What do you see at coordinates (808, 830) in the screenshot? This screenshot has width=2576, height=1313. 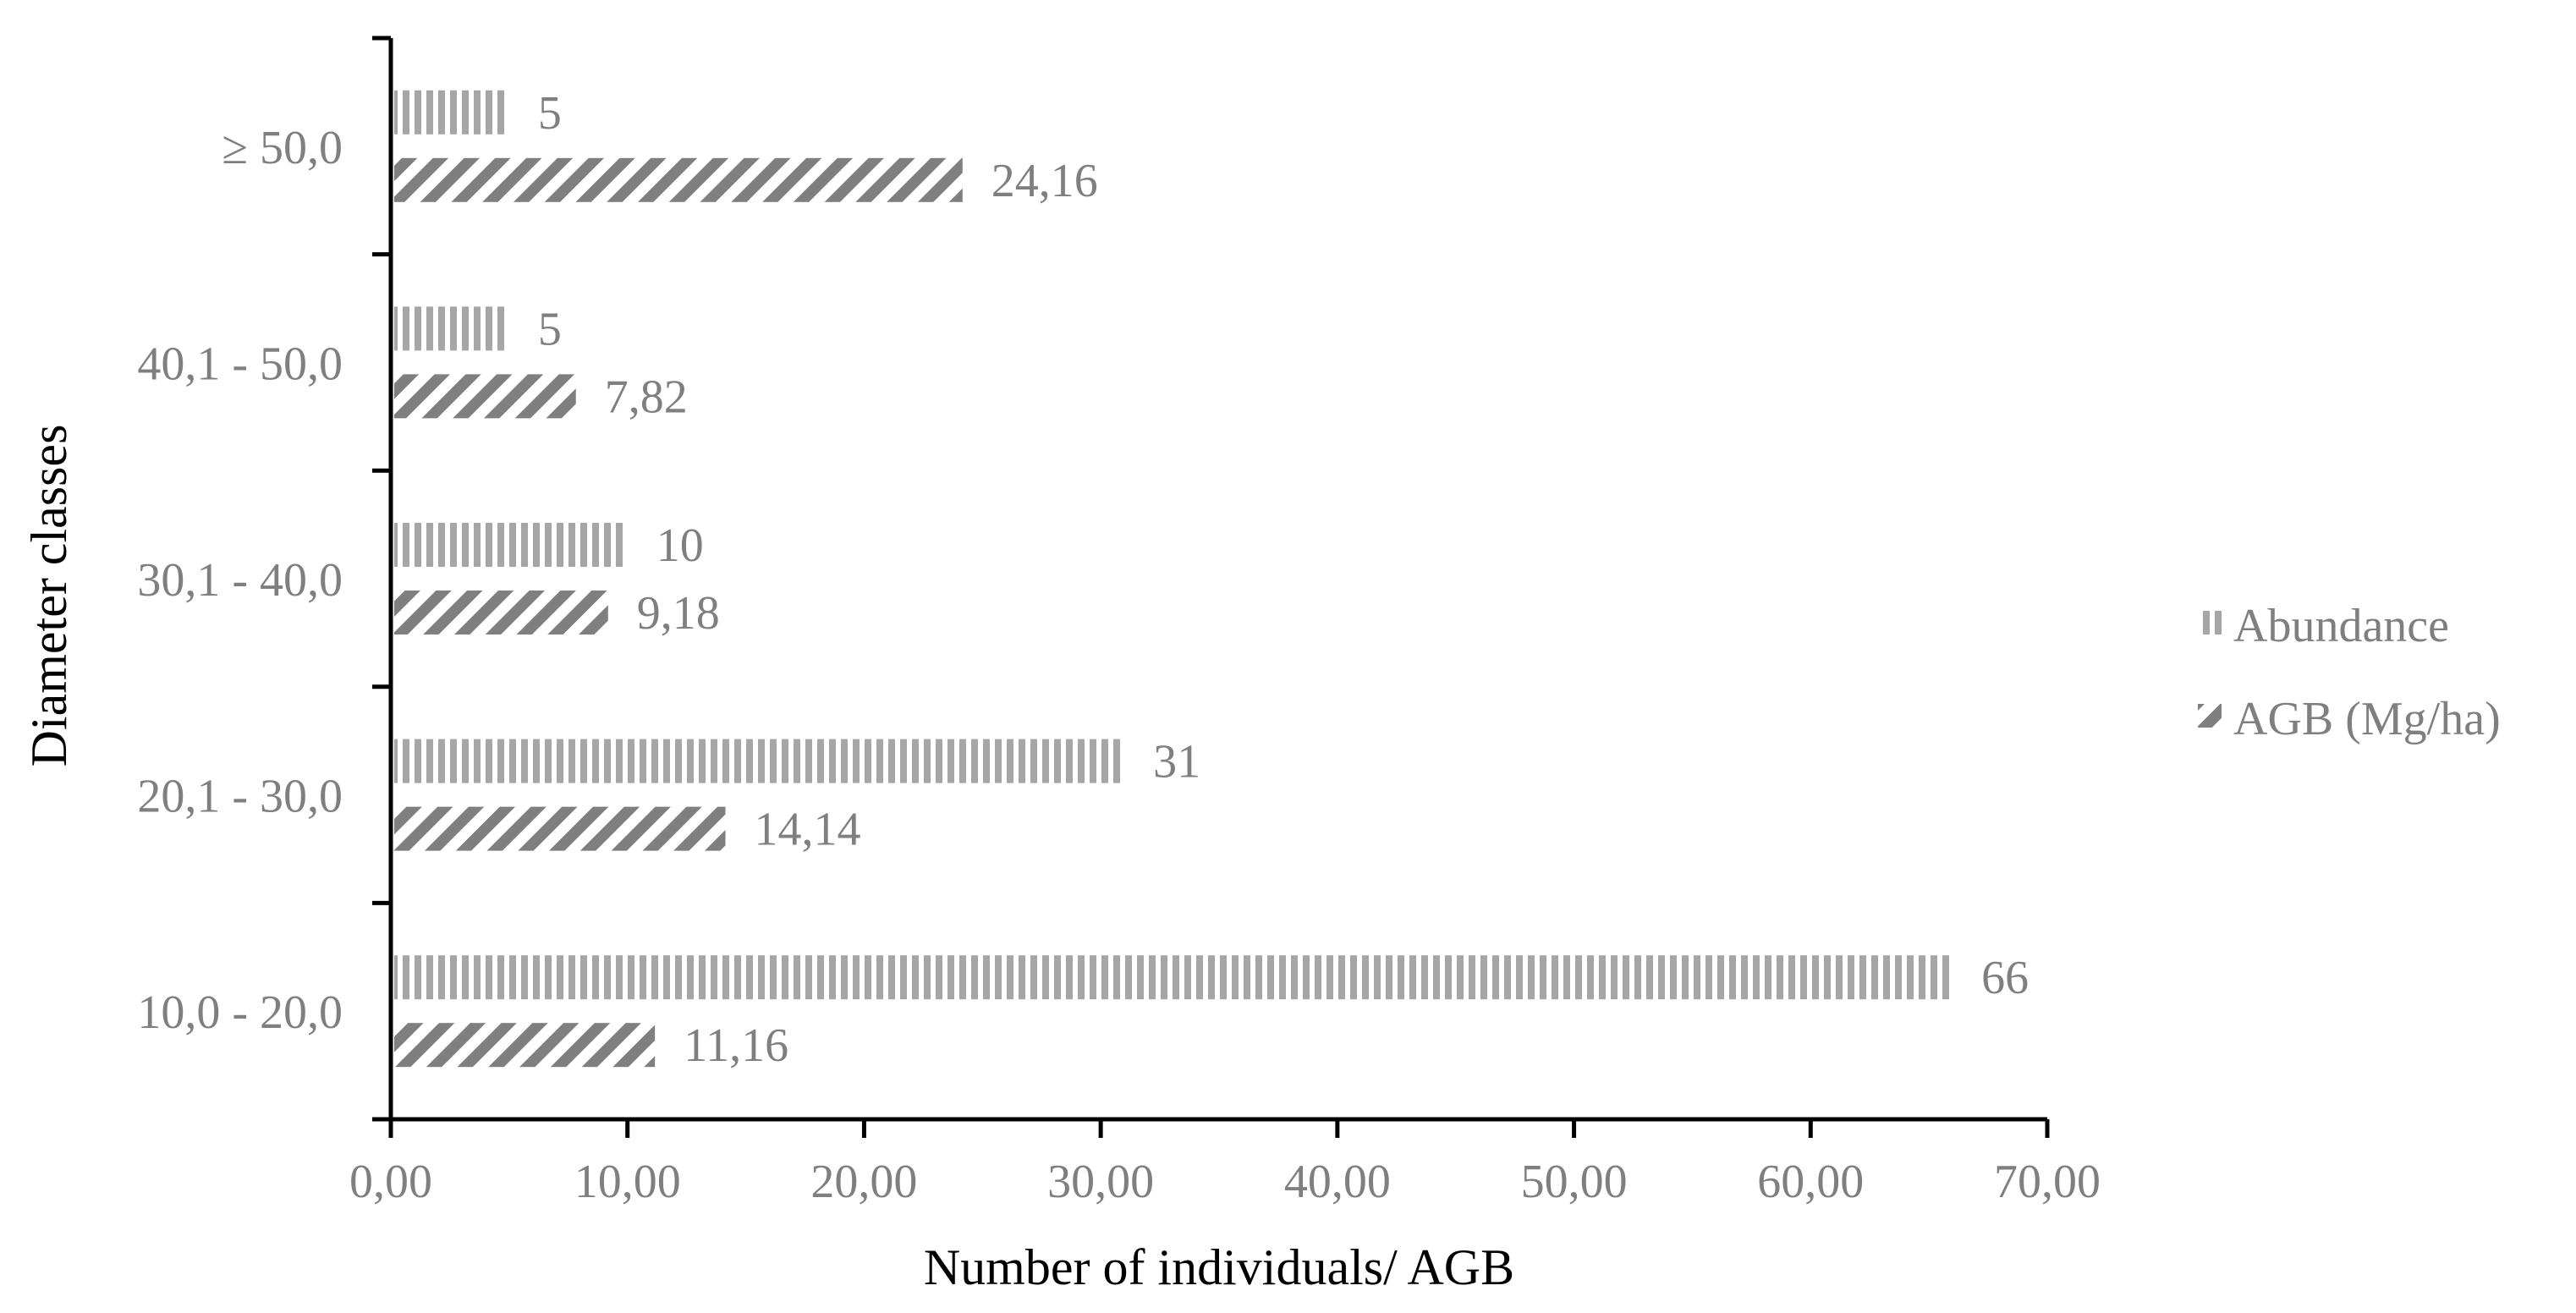 I see `data-label-agb-1: 14,14` at bounding box center [808, 830].